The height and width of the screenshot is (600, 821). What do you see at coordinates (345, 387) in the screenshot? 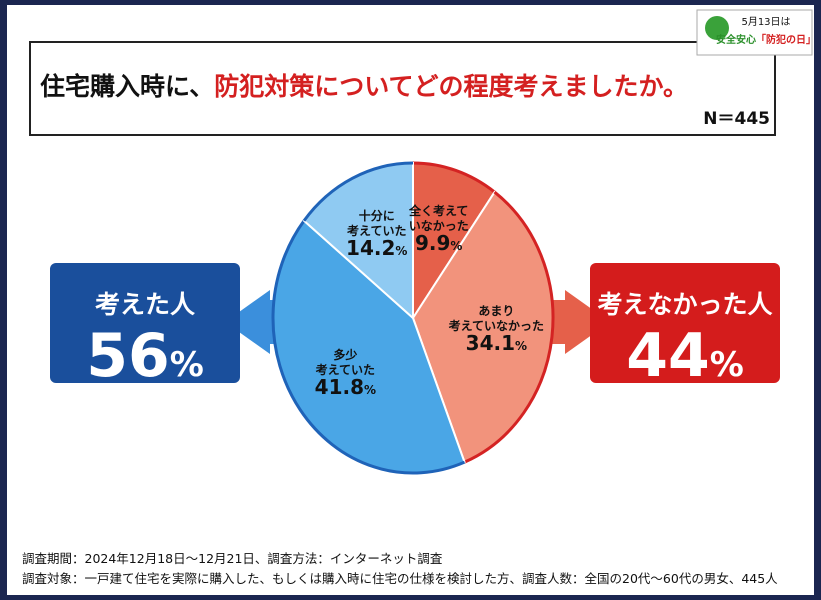
I see `value-label: 41.8%` at bounding box center [345, 387].